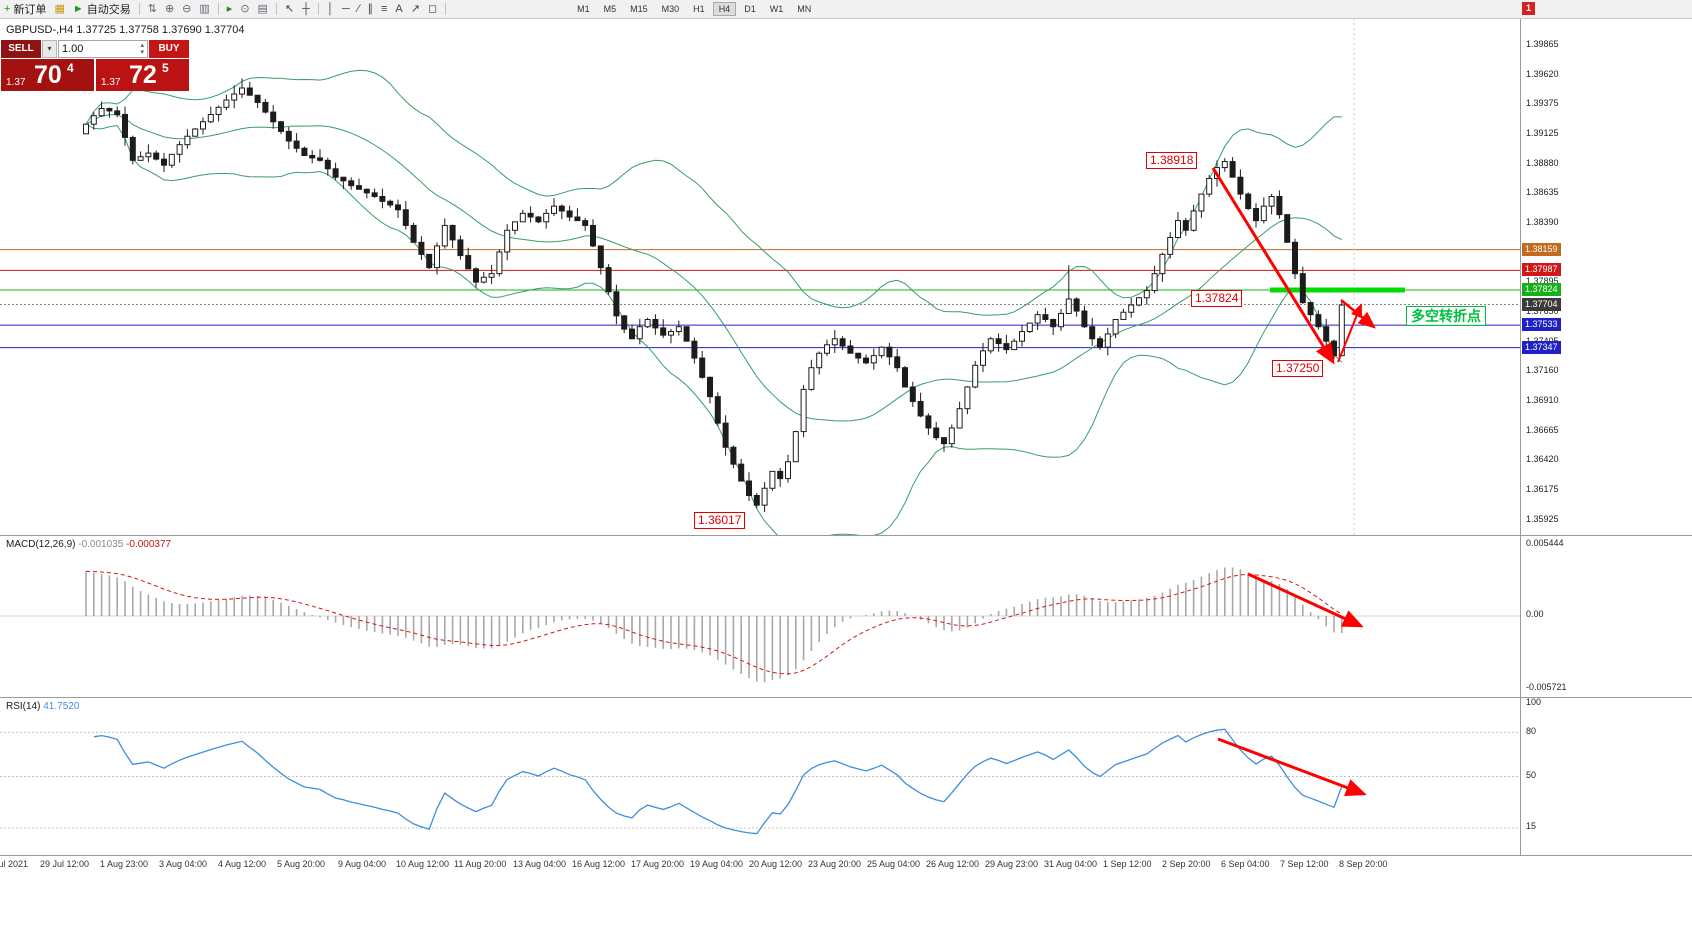  I want to click on rsi-label: RSI(14) 41.7520, so click(42, 706).